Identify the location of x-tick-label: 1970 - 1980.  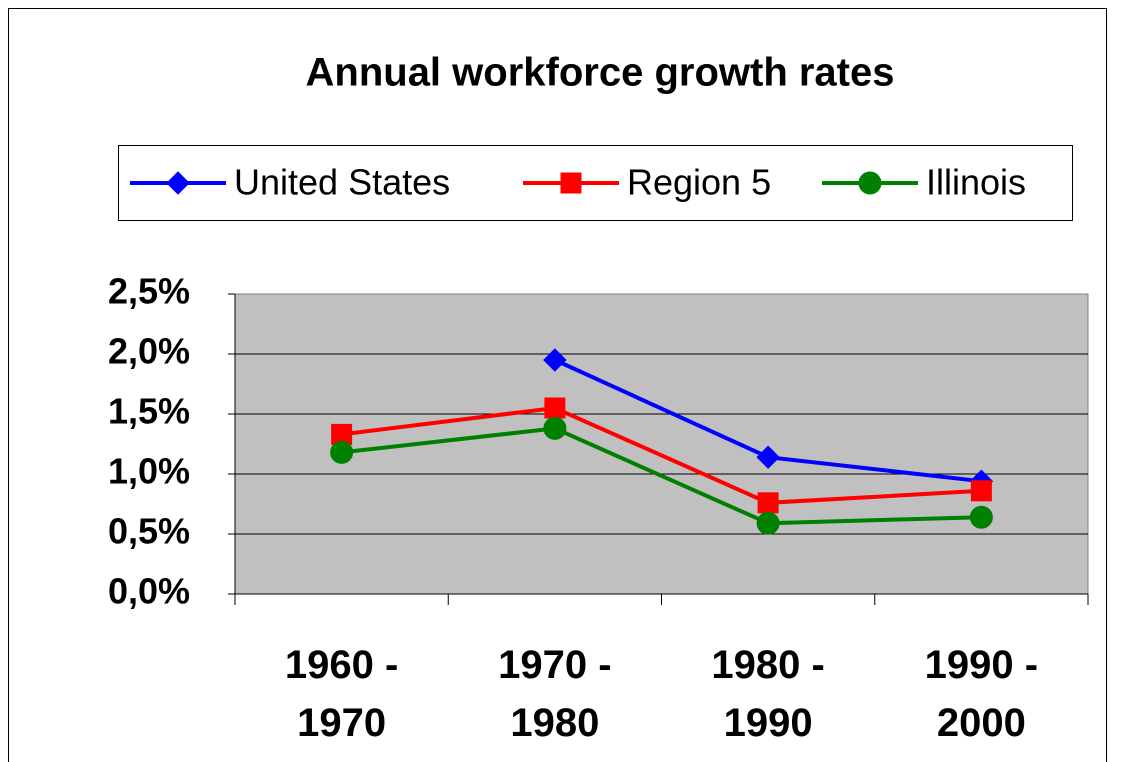
(555, 694).